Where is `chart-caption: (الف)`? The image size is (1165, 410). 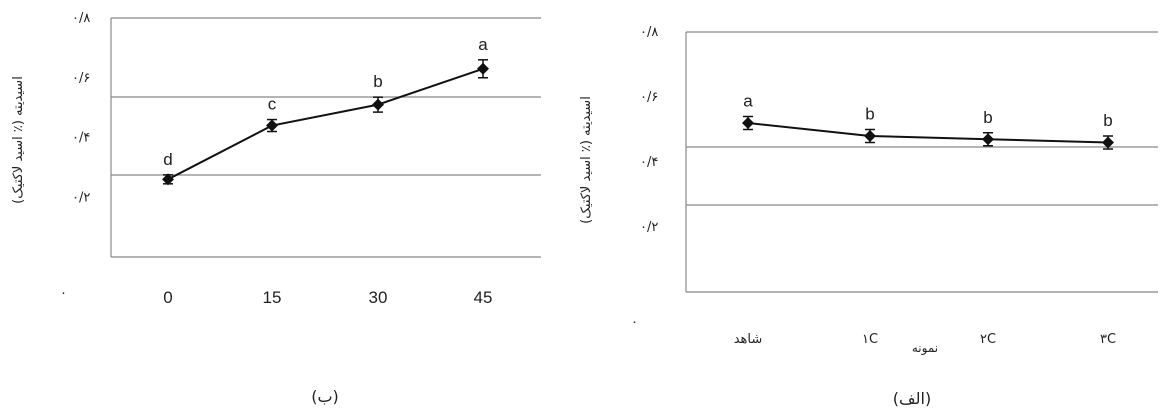
chart-caption: (الف) is located at coordinates (912, 398).